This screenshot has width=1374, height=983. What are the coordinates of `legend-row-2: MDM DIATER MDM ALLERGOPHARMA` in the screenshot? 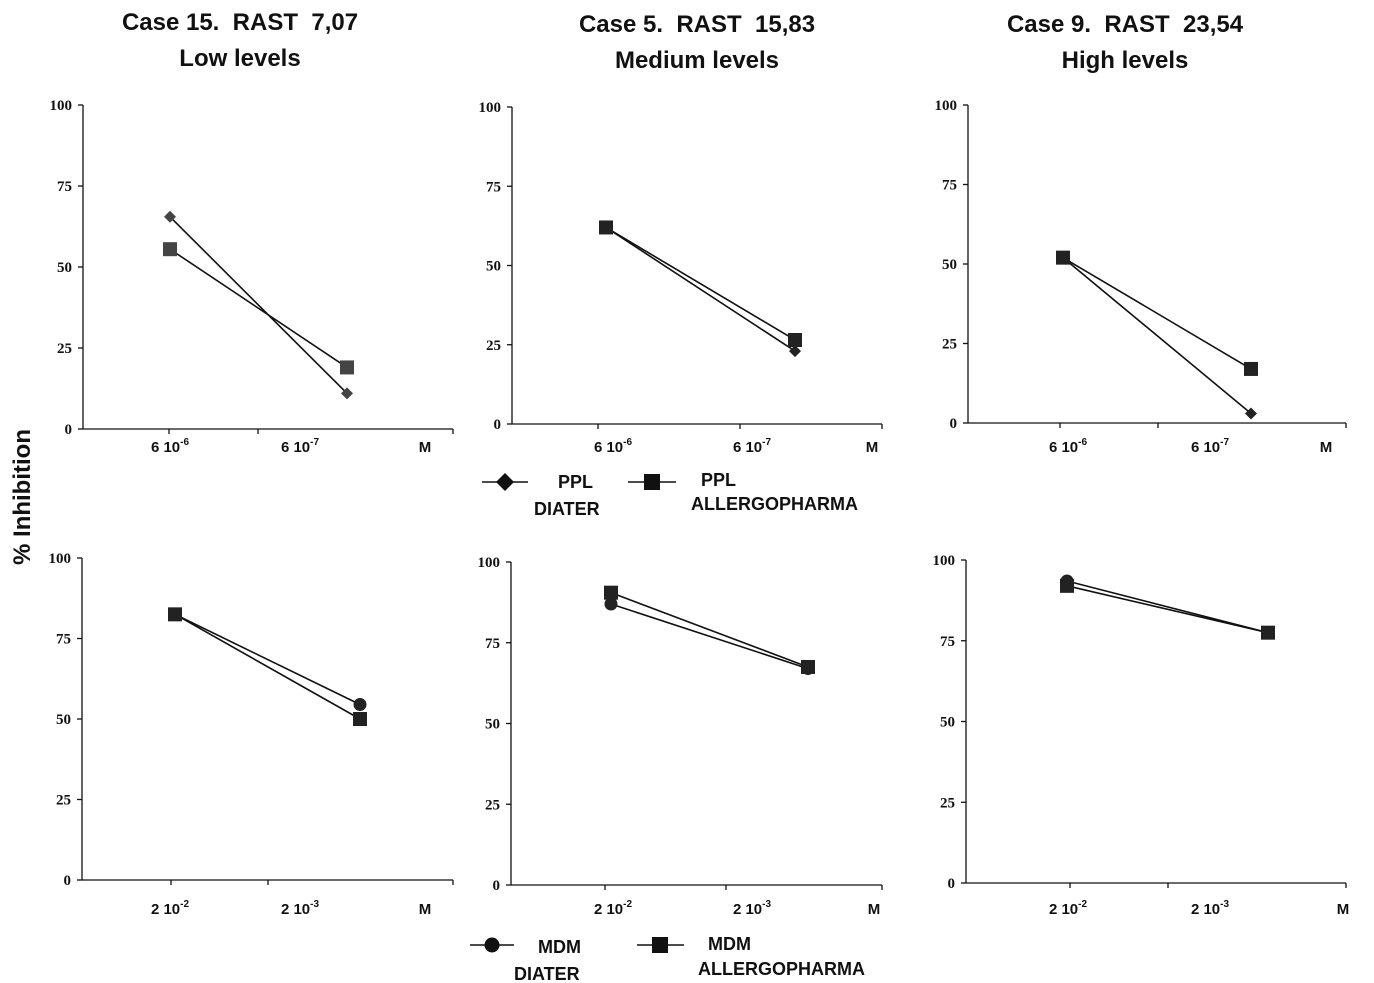 It's located at (667, 958).